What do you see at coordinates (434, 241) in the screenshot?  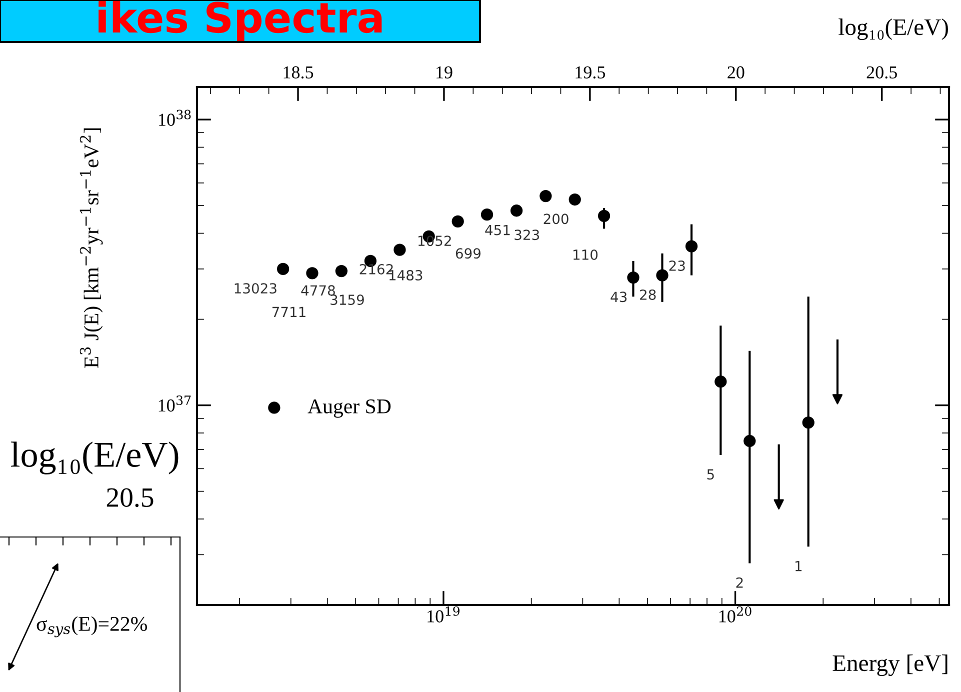 I see `annotation: 1052` at bounding box center [434, 241].